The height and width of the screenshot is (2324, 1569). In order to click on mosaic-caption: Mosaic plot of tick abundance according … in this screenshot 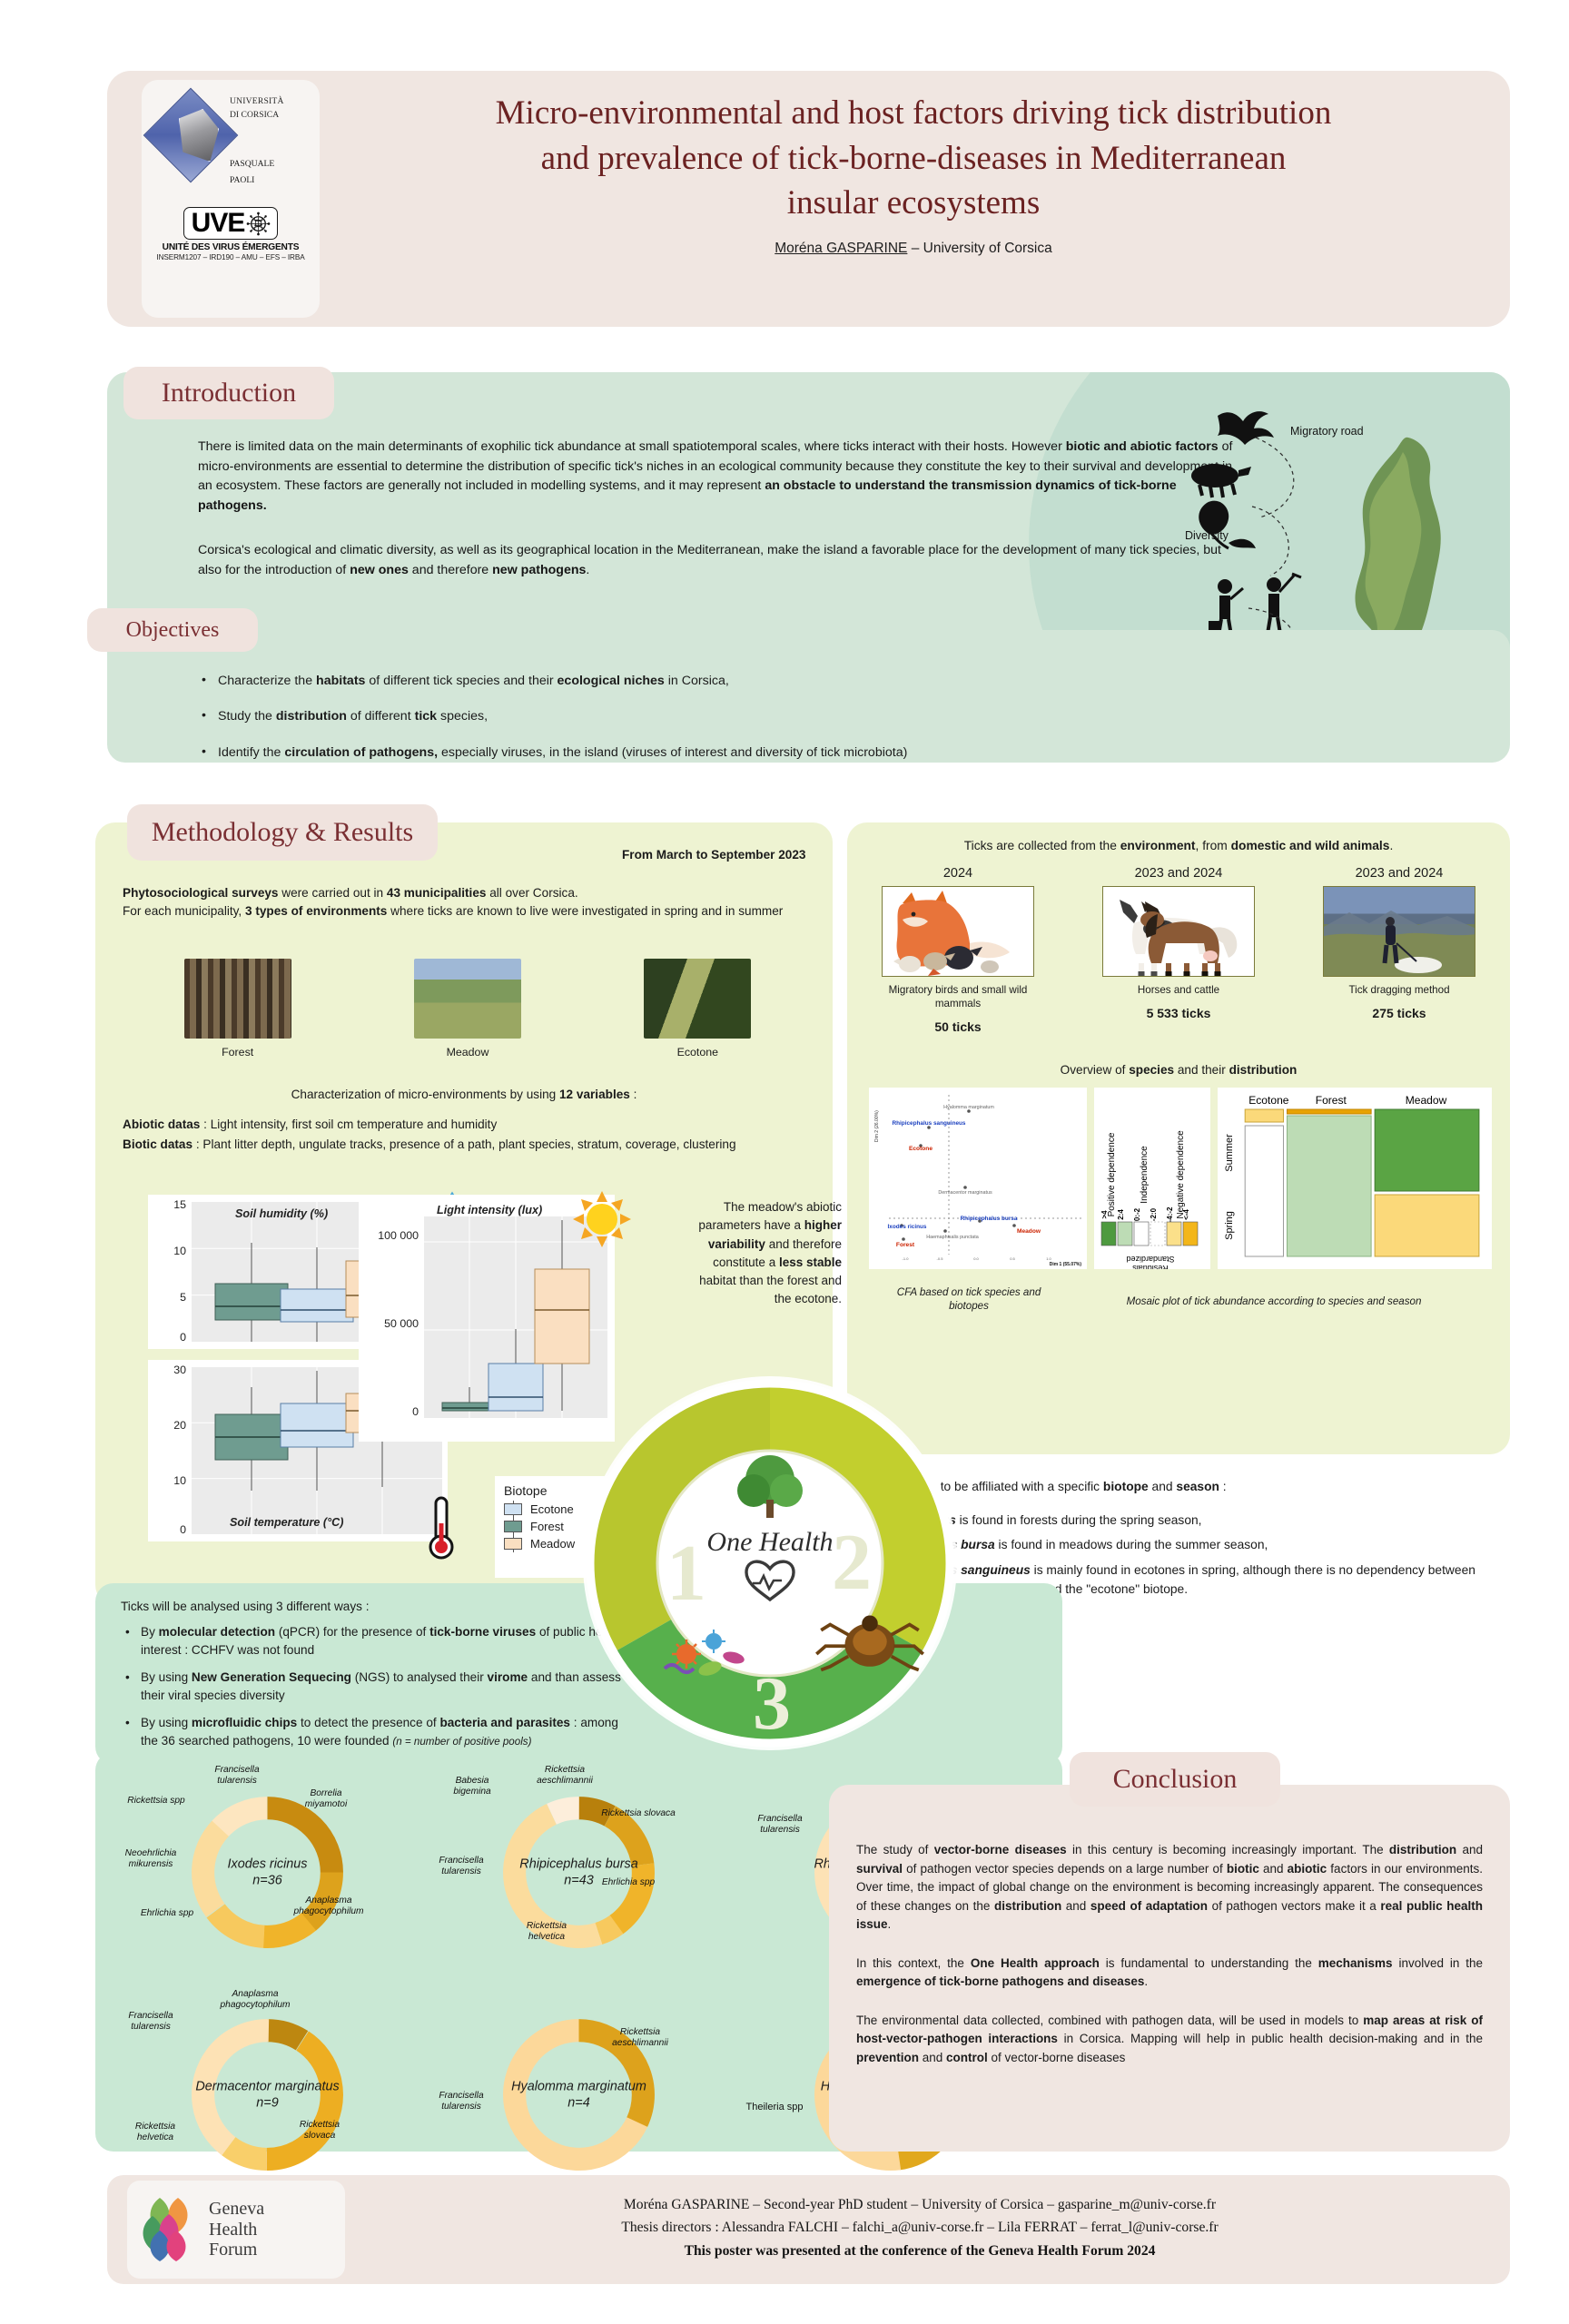, I will do `click(1274, 1301)`.